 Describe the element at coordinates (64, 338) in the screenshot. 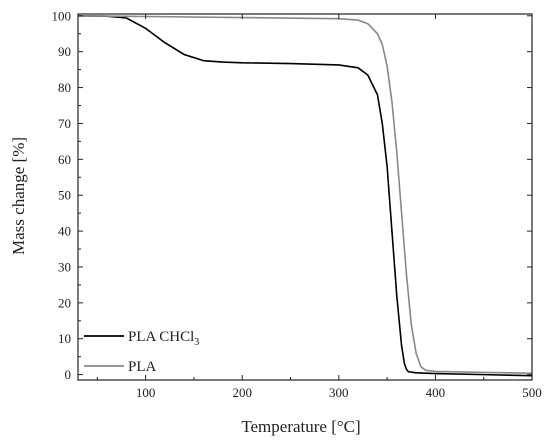

I see `y-tick-label: 10` at that location.